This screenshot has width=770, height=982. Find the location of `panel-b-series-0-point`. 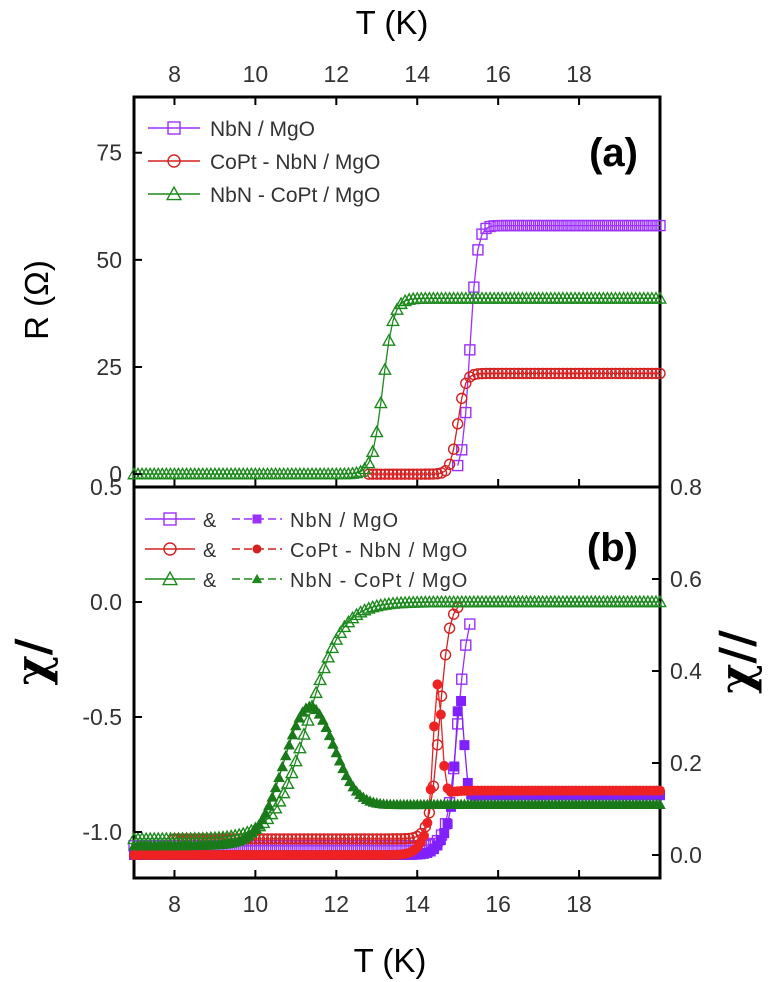

panel-b-series-0-point is located at coordinates (462, 679).